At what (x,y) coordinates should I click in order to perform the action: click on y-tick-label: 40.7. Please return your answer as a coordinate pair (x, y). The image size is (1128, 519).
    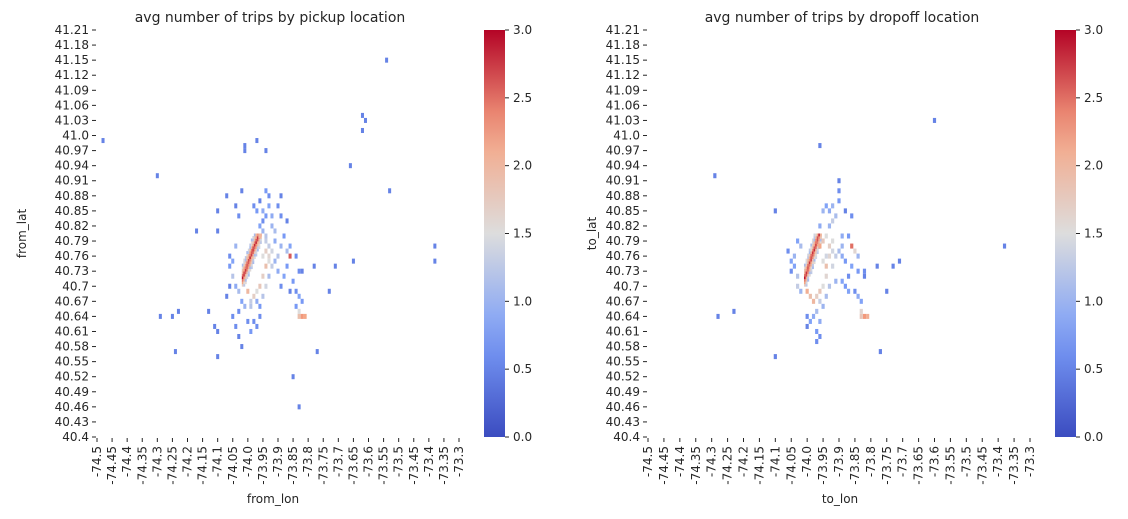
    Looking at the image, I should click on (75, 286).